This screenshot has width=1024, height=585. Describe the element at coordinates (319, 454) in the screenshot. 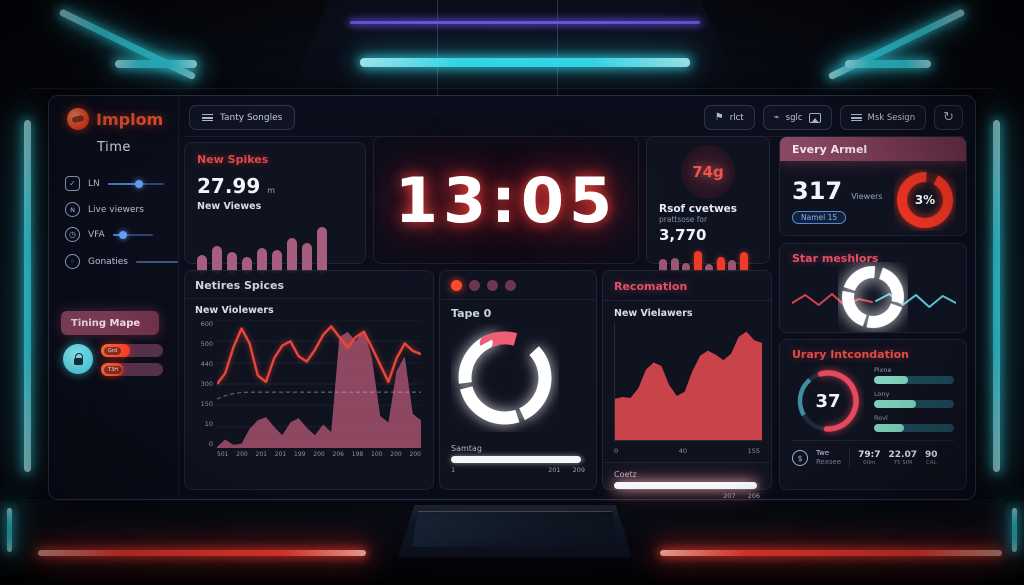

I see `netires-x-axis: 501 200 201 201 199 200 206 198 100 200 200` at that location.